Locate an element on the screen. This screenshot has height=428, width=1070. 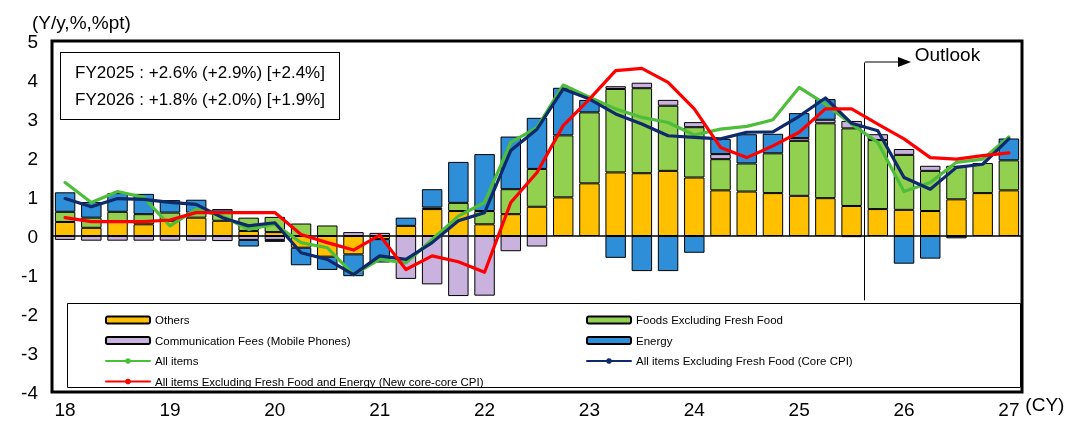
y-tick-label: 1 is located at coordinates (32, 197).